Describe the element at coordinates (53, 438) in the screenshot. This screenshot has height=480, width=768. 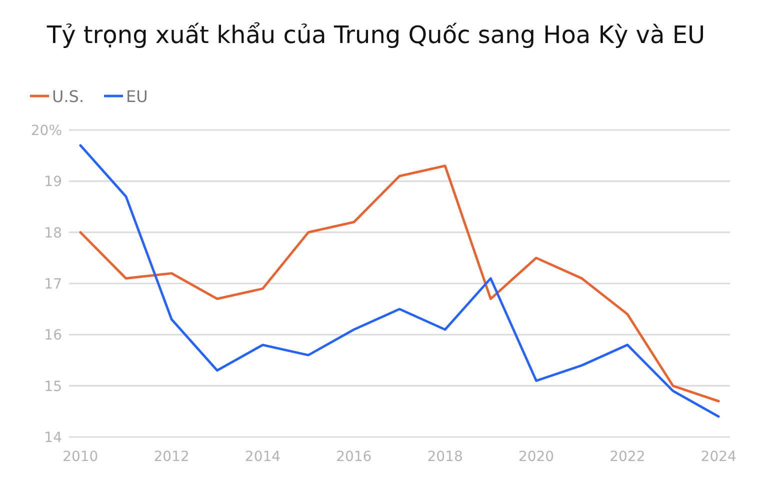
I see `y-tick-label: 14` at that location.